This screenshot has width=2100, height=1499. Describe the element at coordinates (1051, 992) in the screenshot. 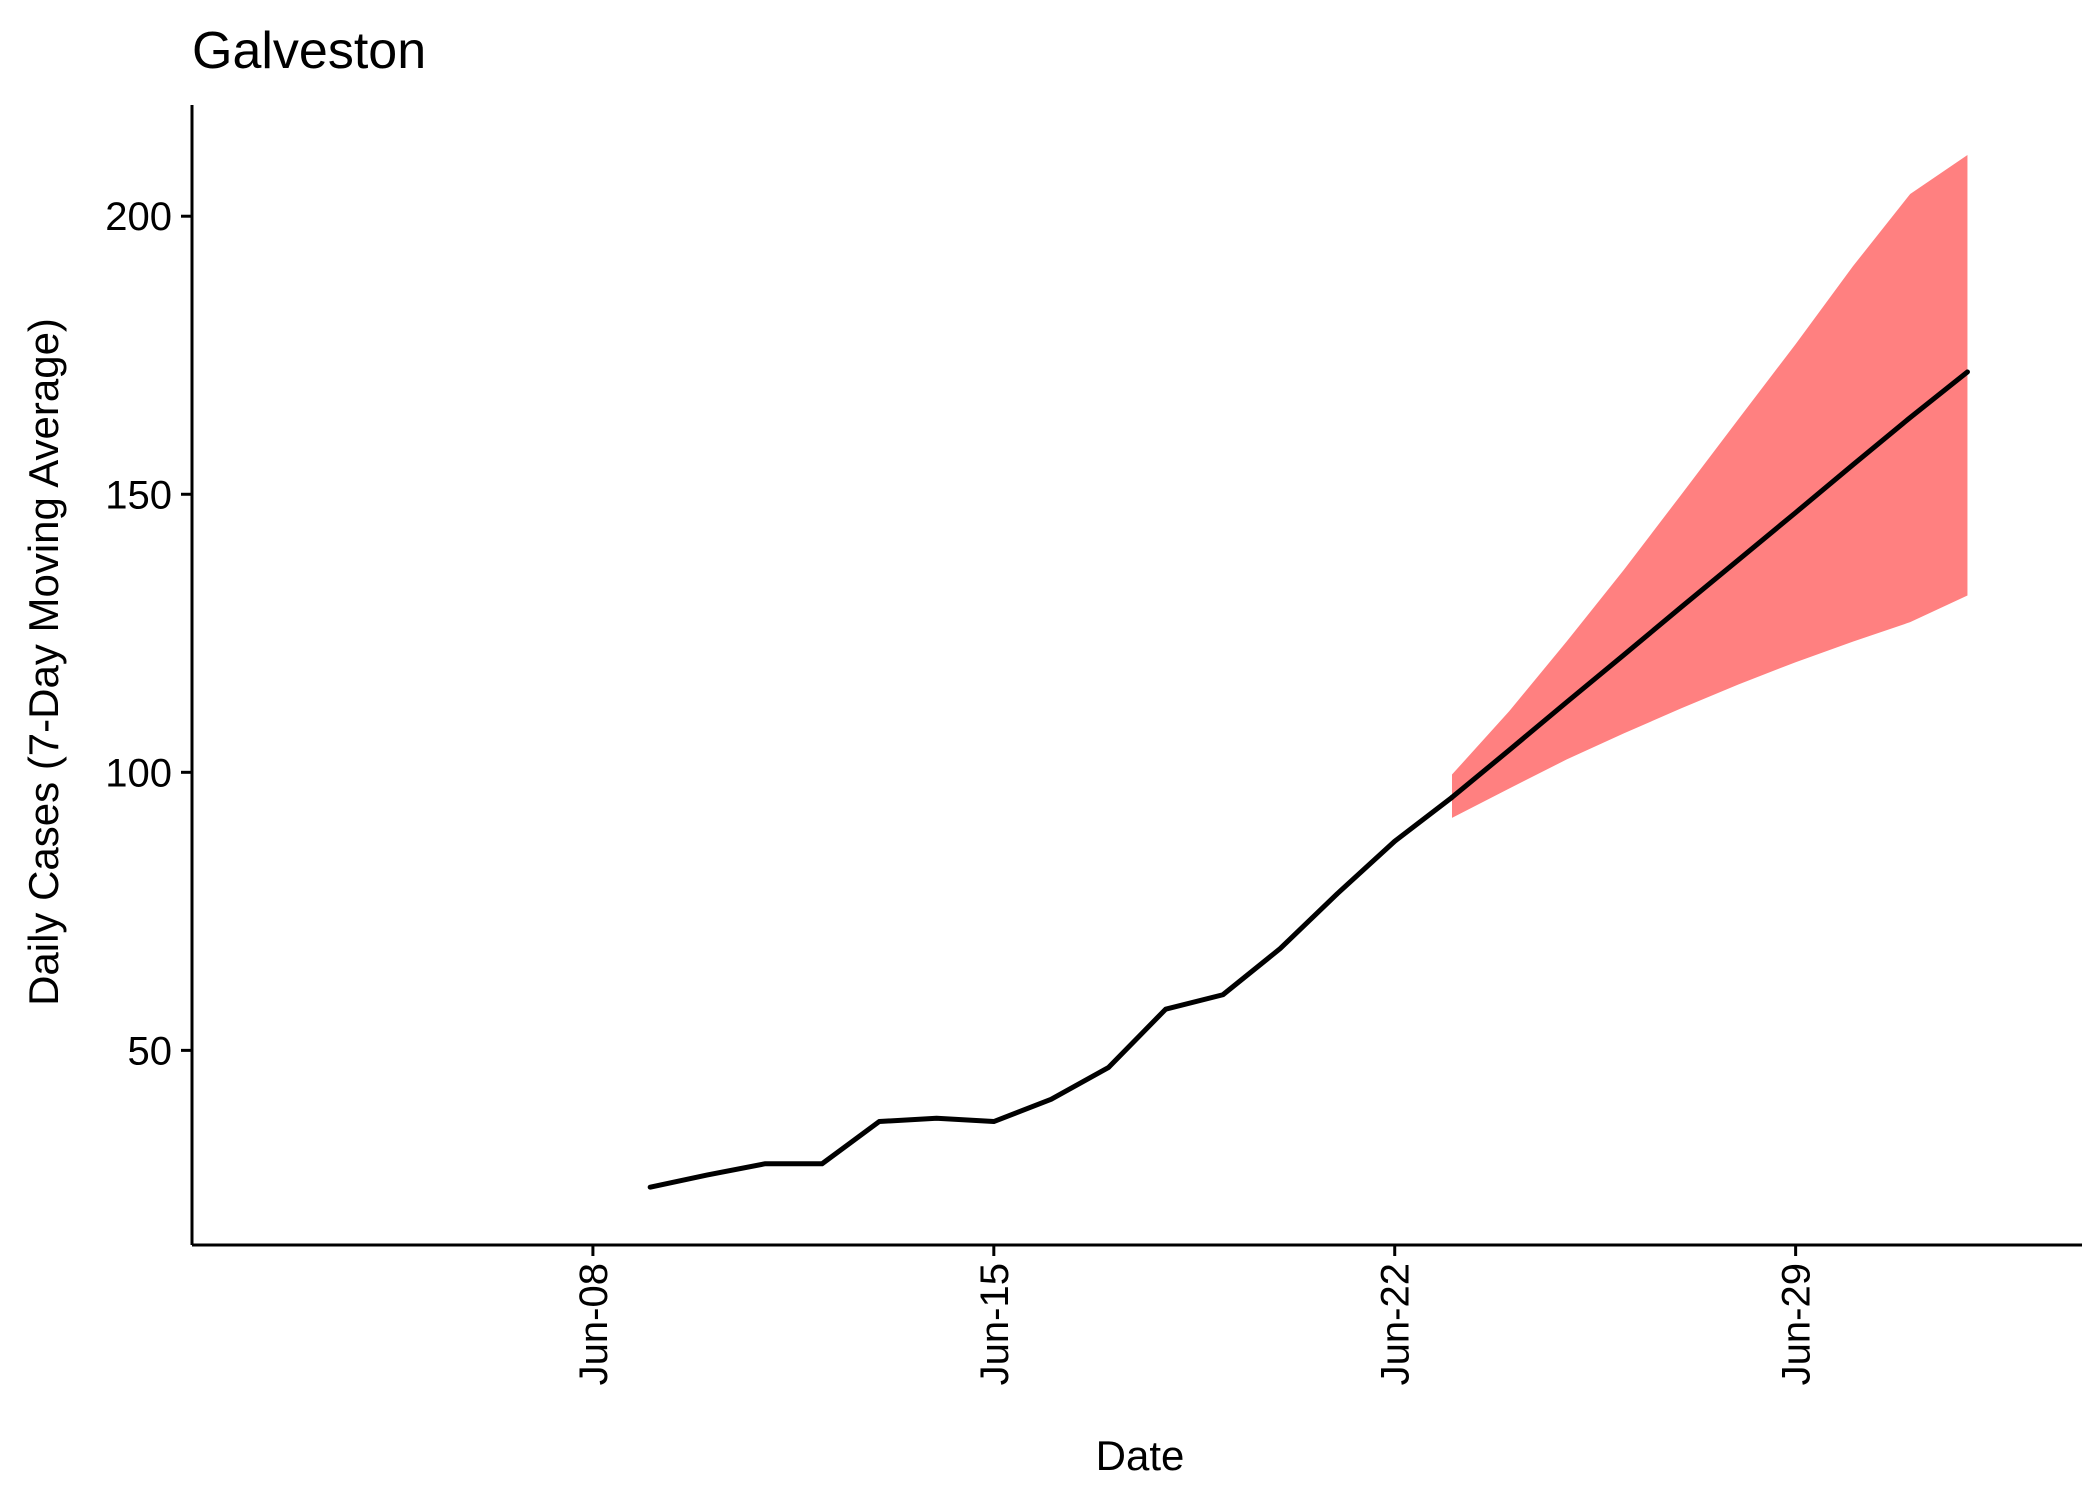

I see `observed-series-line` at that location.